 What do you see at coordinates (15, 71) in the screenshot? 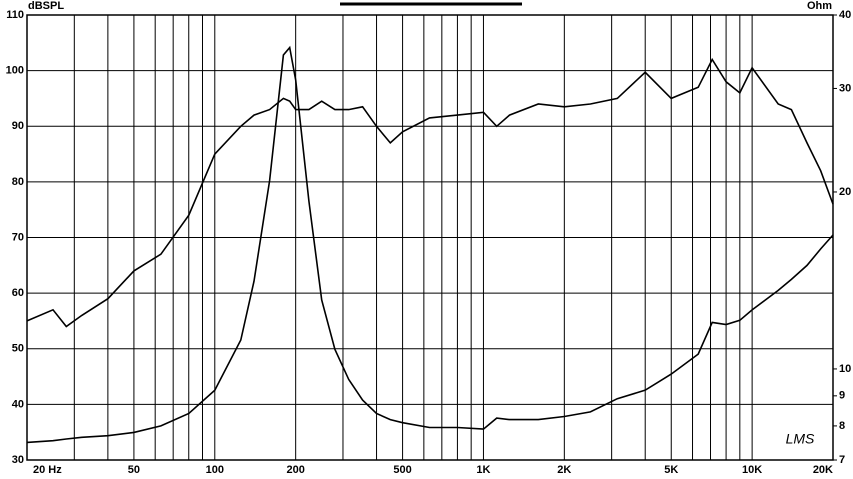
I see `y-tick-label: 100` at bounding box center [15, 71].